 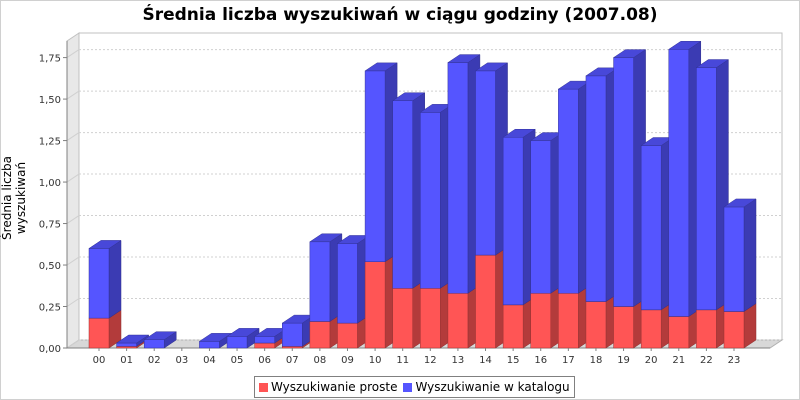 What do you see at coordinates (347, 283) in the screenshot?
I see `bar-09-s1` at bounding box center [347, 283].